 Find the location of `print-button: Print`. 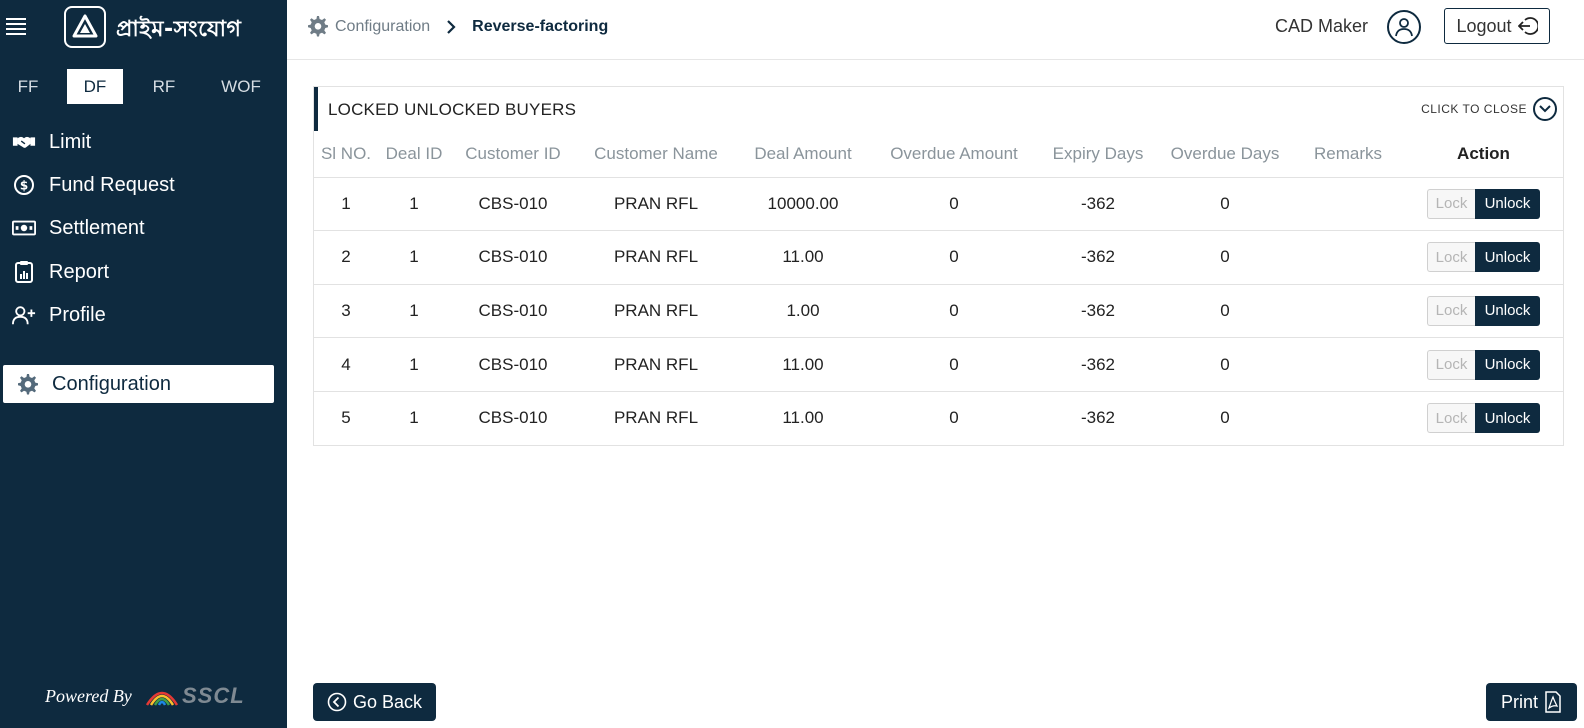

print-button: Print is located at coordinates (1531, 702).